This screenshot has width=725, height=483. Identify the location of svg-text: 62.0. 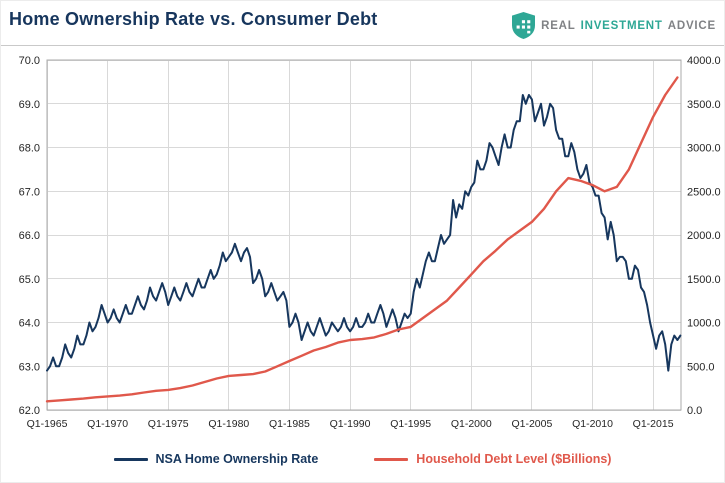
(29, 411).